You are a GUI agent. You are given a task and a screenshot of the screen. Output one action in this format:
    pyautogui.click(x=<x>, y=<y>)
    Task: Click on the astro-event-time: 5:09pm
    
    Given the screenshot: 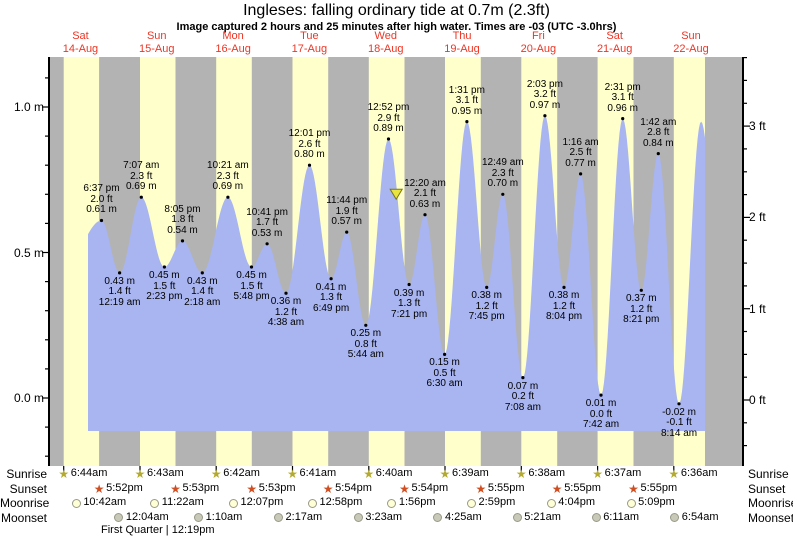 What is the action you would take?
    pyautogui.click(x=656, y=502)
    